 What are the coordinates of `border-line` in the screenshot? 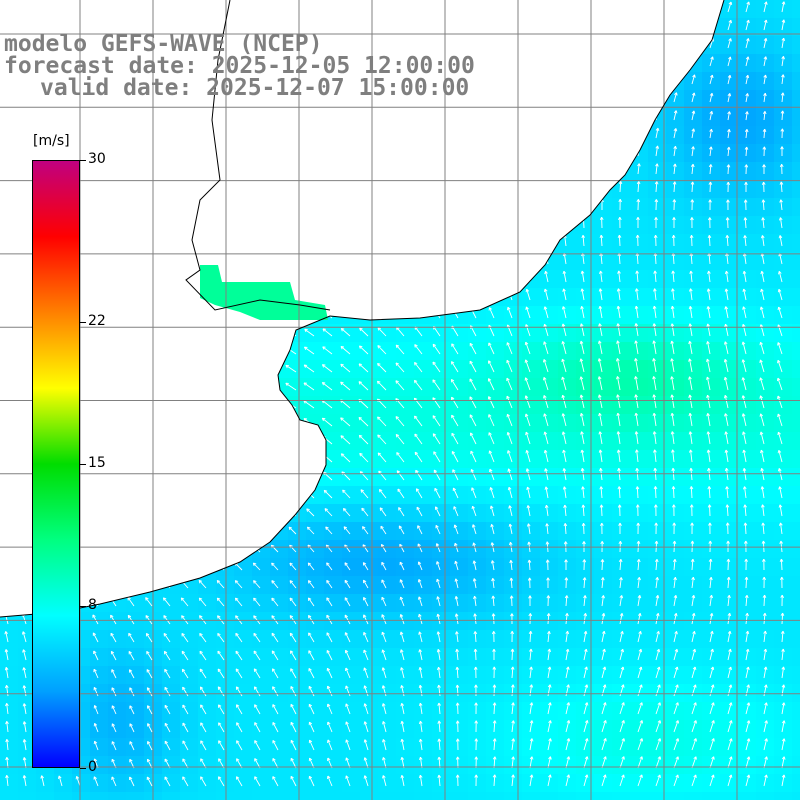 It's located at (258, 155).